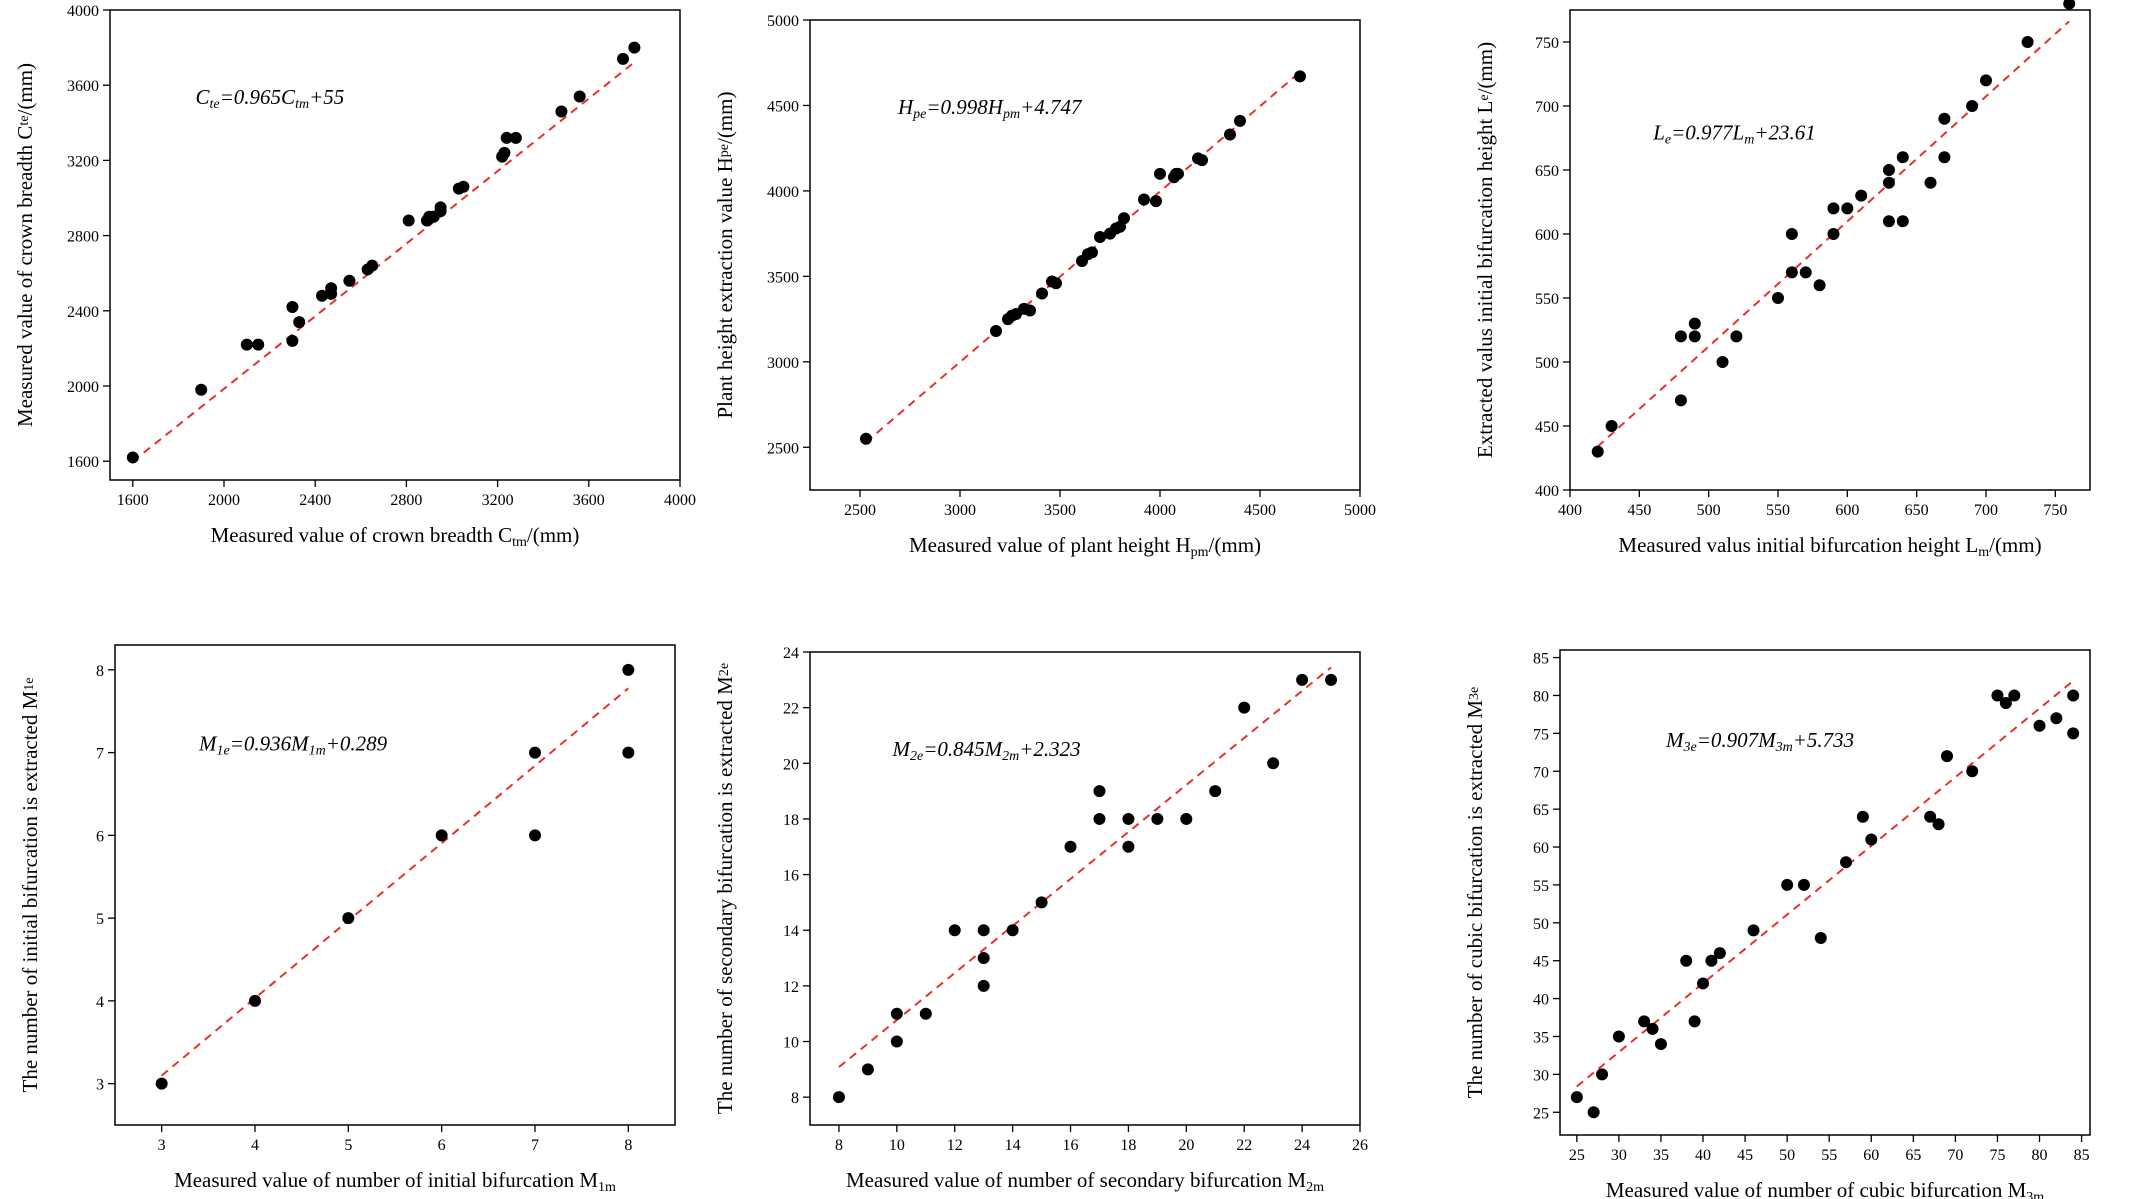 This screenshot has height=1199, width=2129. What do you see at coordinates (1541, 734) in the screenshot?
I see `y-tick-label: 75` at bounding box center [1541, 734].